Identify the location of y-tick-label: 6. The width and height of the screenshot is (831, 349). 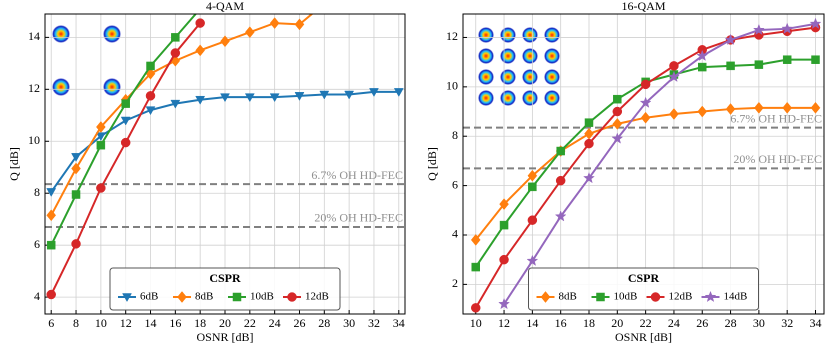
(455, 184).